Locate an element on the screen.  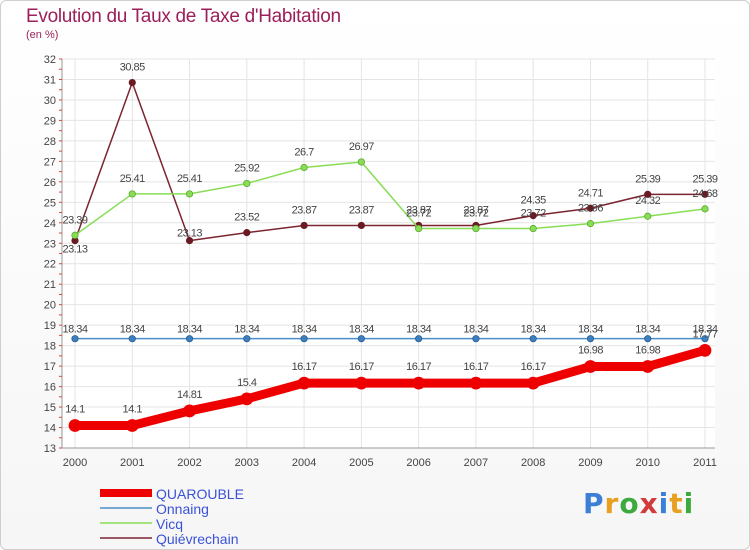
y-tick-label: 29 is located at coordinates (50, 121).